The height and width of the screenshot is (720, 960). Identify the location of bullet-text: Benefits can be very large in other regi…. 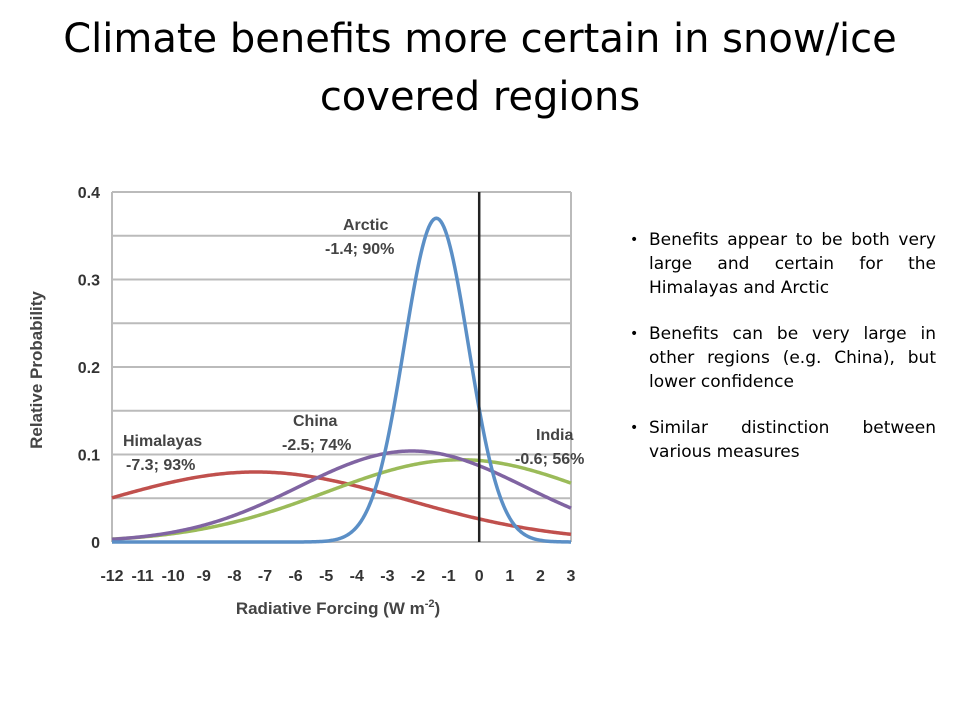
(792, 358).